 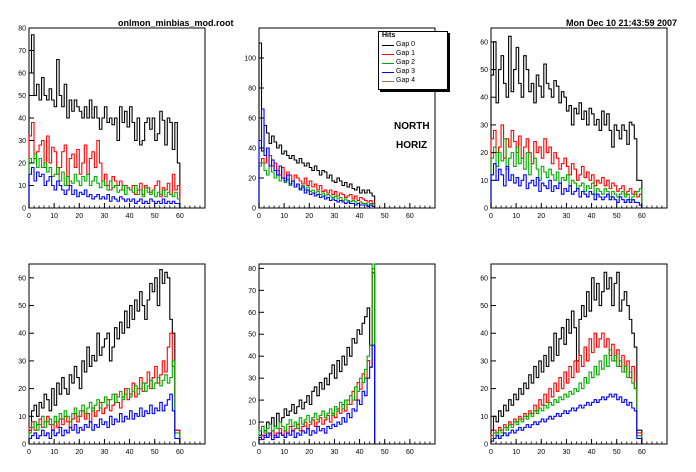 What do you see at coordinates (252, 291) in the screenshot?
I see `y-tick-label: 70` at bounding box center [252, 291].